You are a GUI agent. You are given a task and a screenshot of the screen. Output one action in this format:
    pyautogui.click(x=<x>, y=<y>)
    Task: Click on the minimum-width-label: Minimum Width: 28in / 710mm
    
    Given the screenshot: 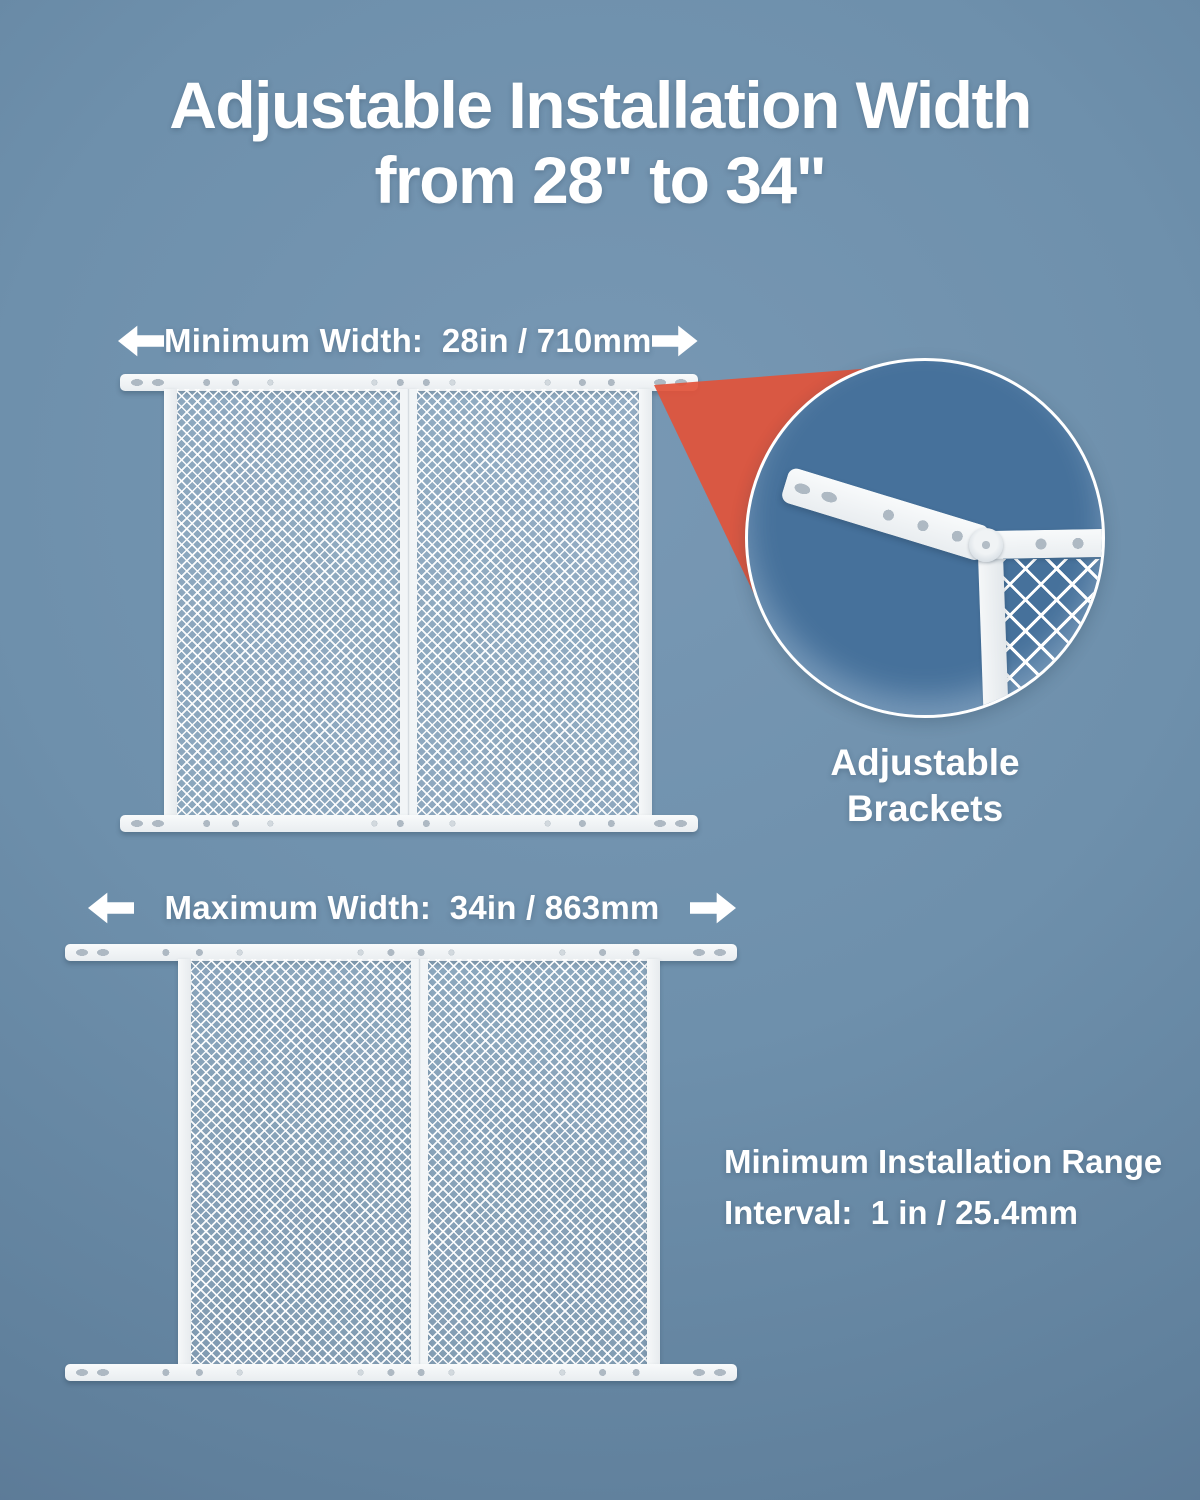 What is the action you would take?
    pyautogui.click(x=408, y=340)
    